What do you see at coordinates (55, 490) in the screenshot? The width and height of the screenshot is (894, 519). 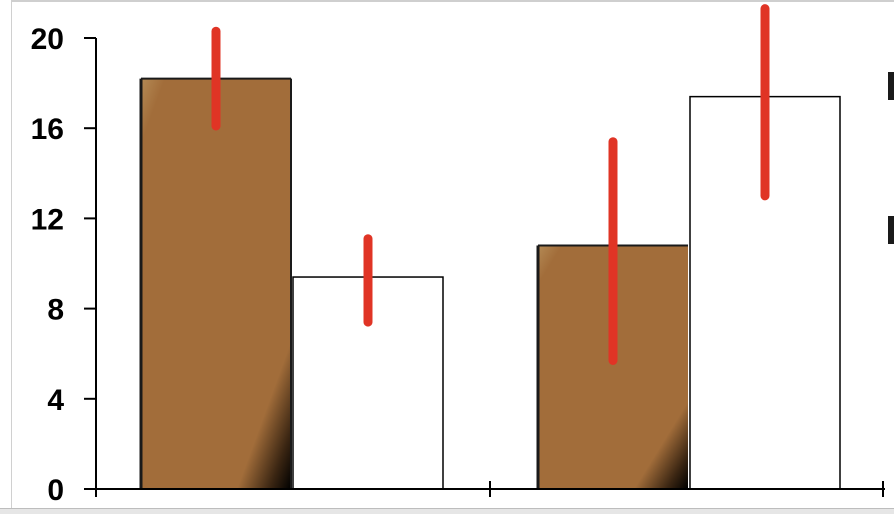 I see `y-tick-label: 0` at bounding box center [55, 490].